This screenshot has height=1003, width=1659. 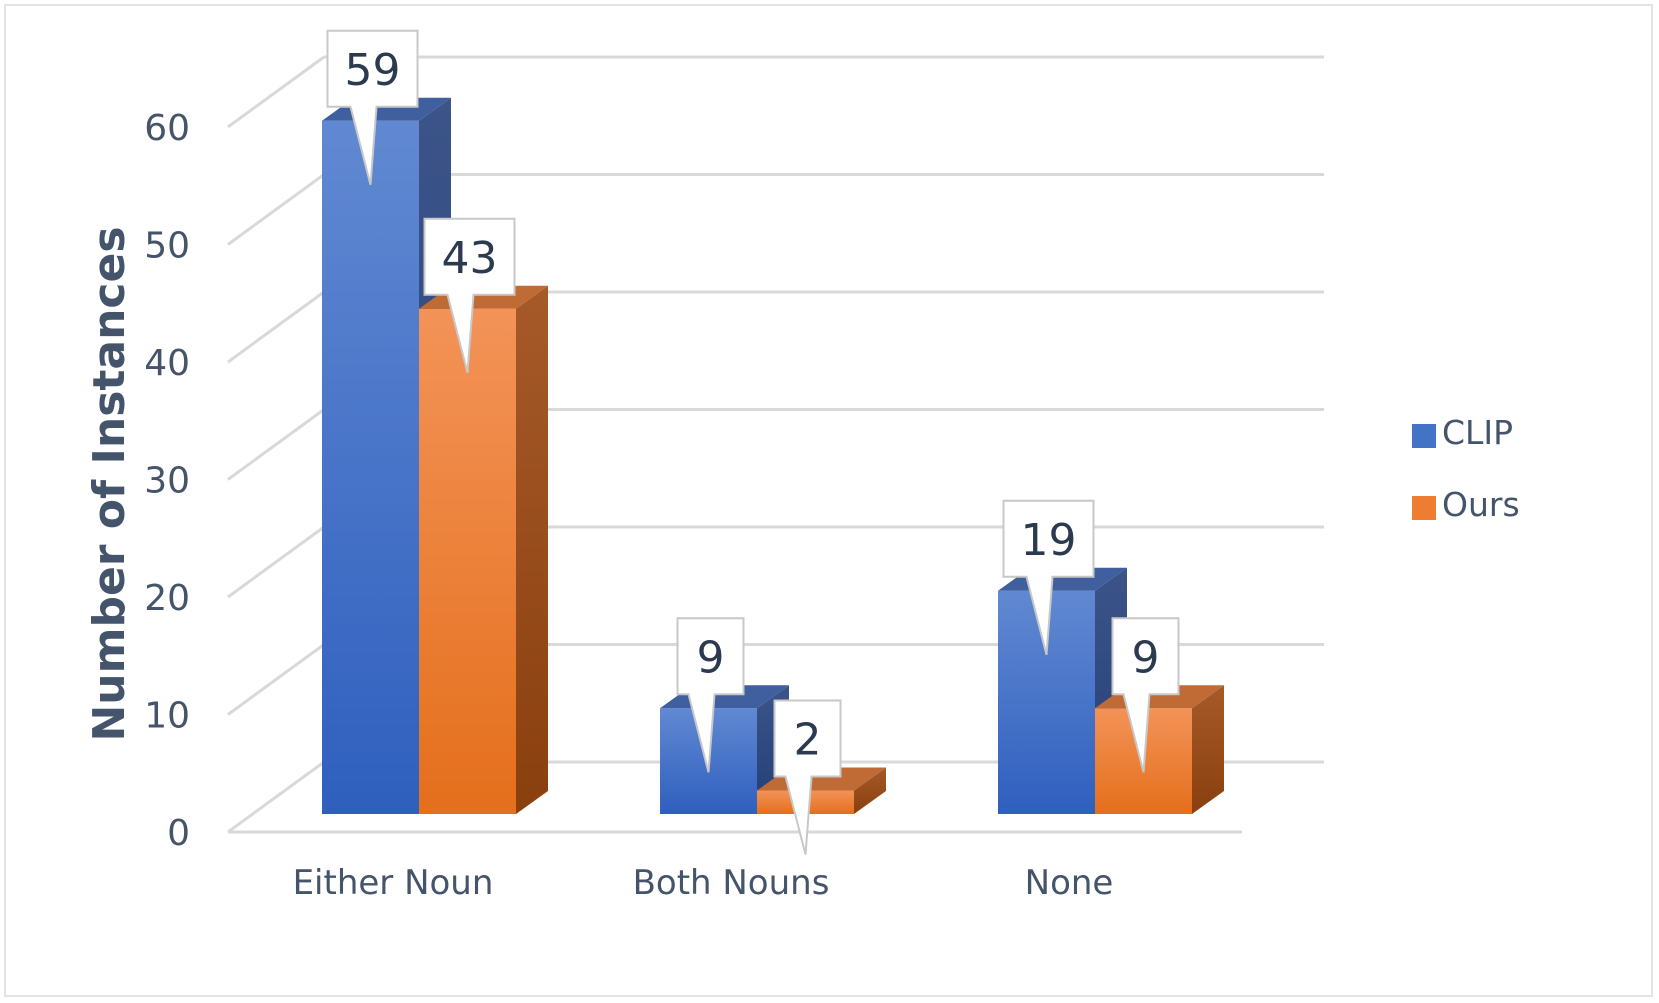 I want to click on data-label-callout: 59, so click(x=372, y=107).